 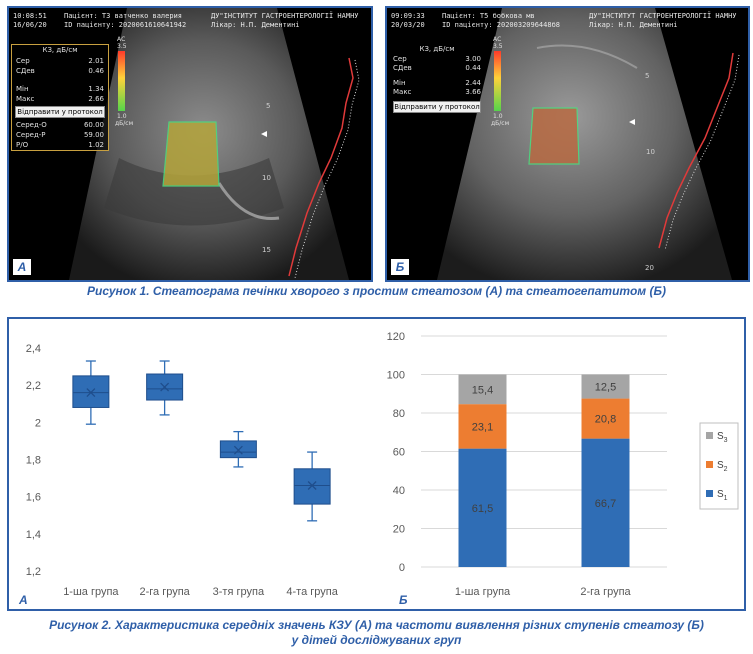 What do you see at coordinates (399, 491) in the screenshot?
I see `y-tick-label: 40` at bounding box center [399, 491].